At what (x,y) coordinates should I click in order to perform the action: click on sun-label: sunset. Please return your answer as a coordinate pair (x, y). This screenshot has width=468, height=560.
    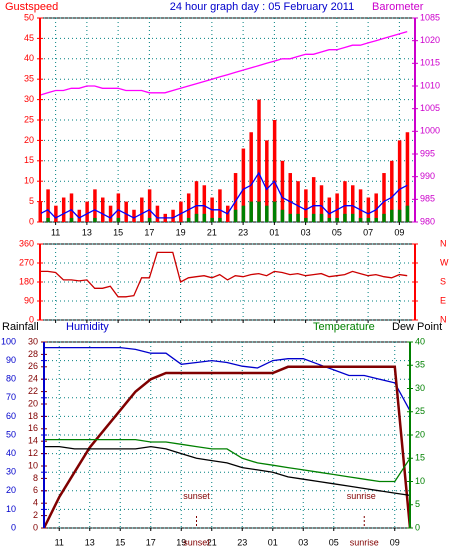
    Looking at the image, I should click on (196, 542).